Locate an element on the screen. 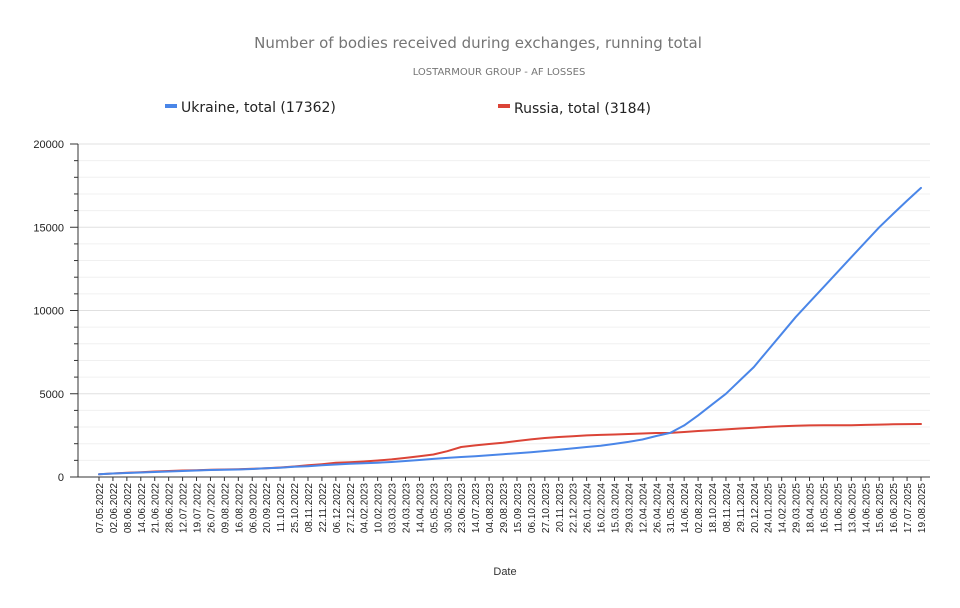  y-tick-label: 0 is located at coordinates (61, 478).